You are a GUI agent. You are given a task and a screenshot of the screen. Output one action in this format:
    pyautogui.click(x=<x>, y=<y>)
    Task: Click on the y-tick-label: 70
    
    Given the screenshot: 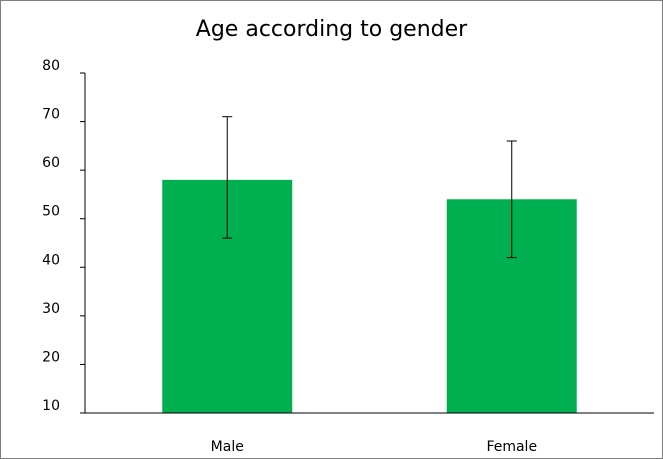 What is the action you would take?
    pyautogui.click(x=51, y=115)
    